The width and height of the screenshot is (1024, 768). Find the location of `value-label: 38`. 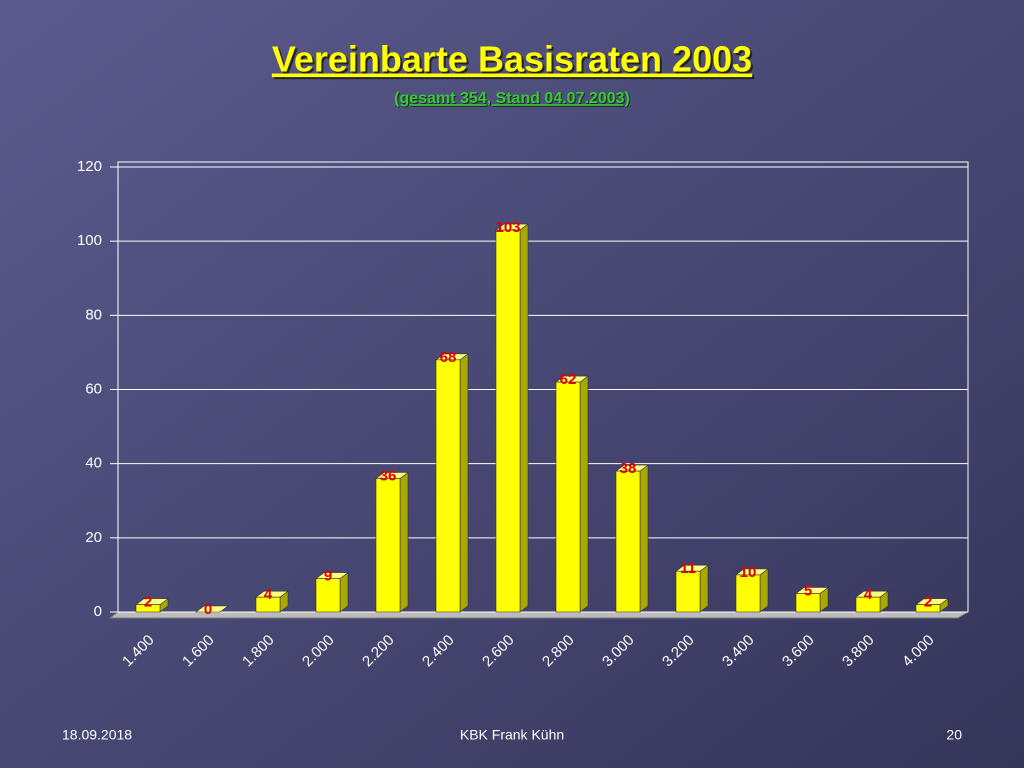

value-label: 38 is located at coordinates (628, 468).